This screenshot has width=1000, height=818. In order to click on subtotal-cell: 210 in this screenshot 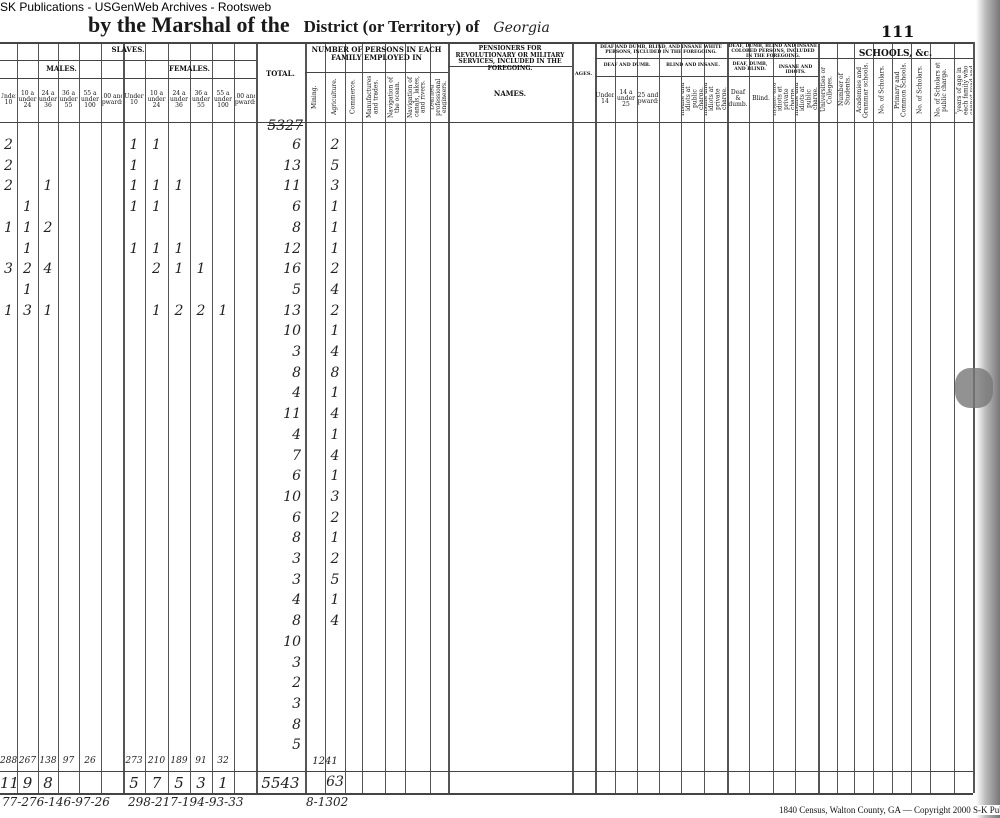, I will do `click(156, 761)`.